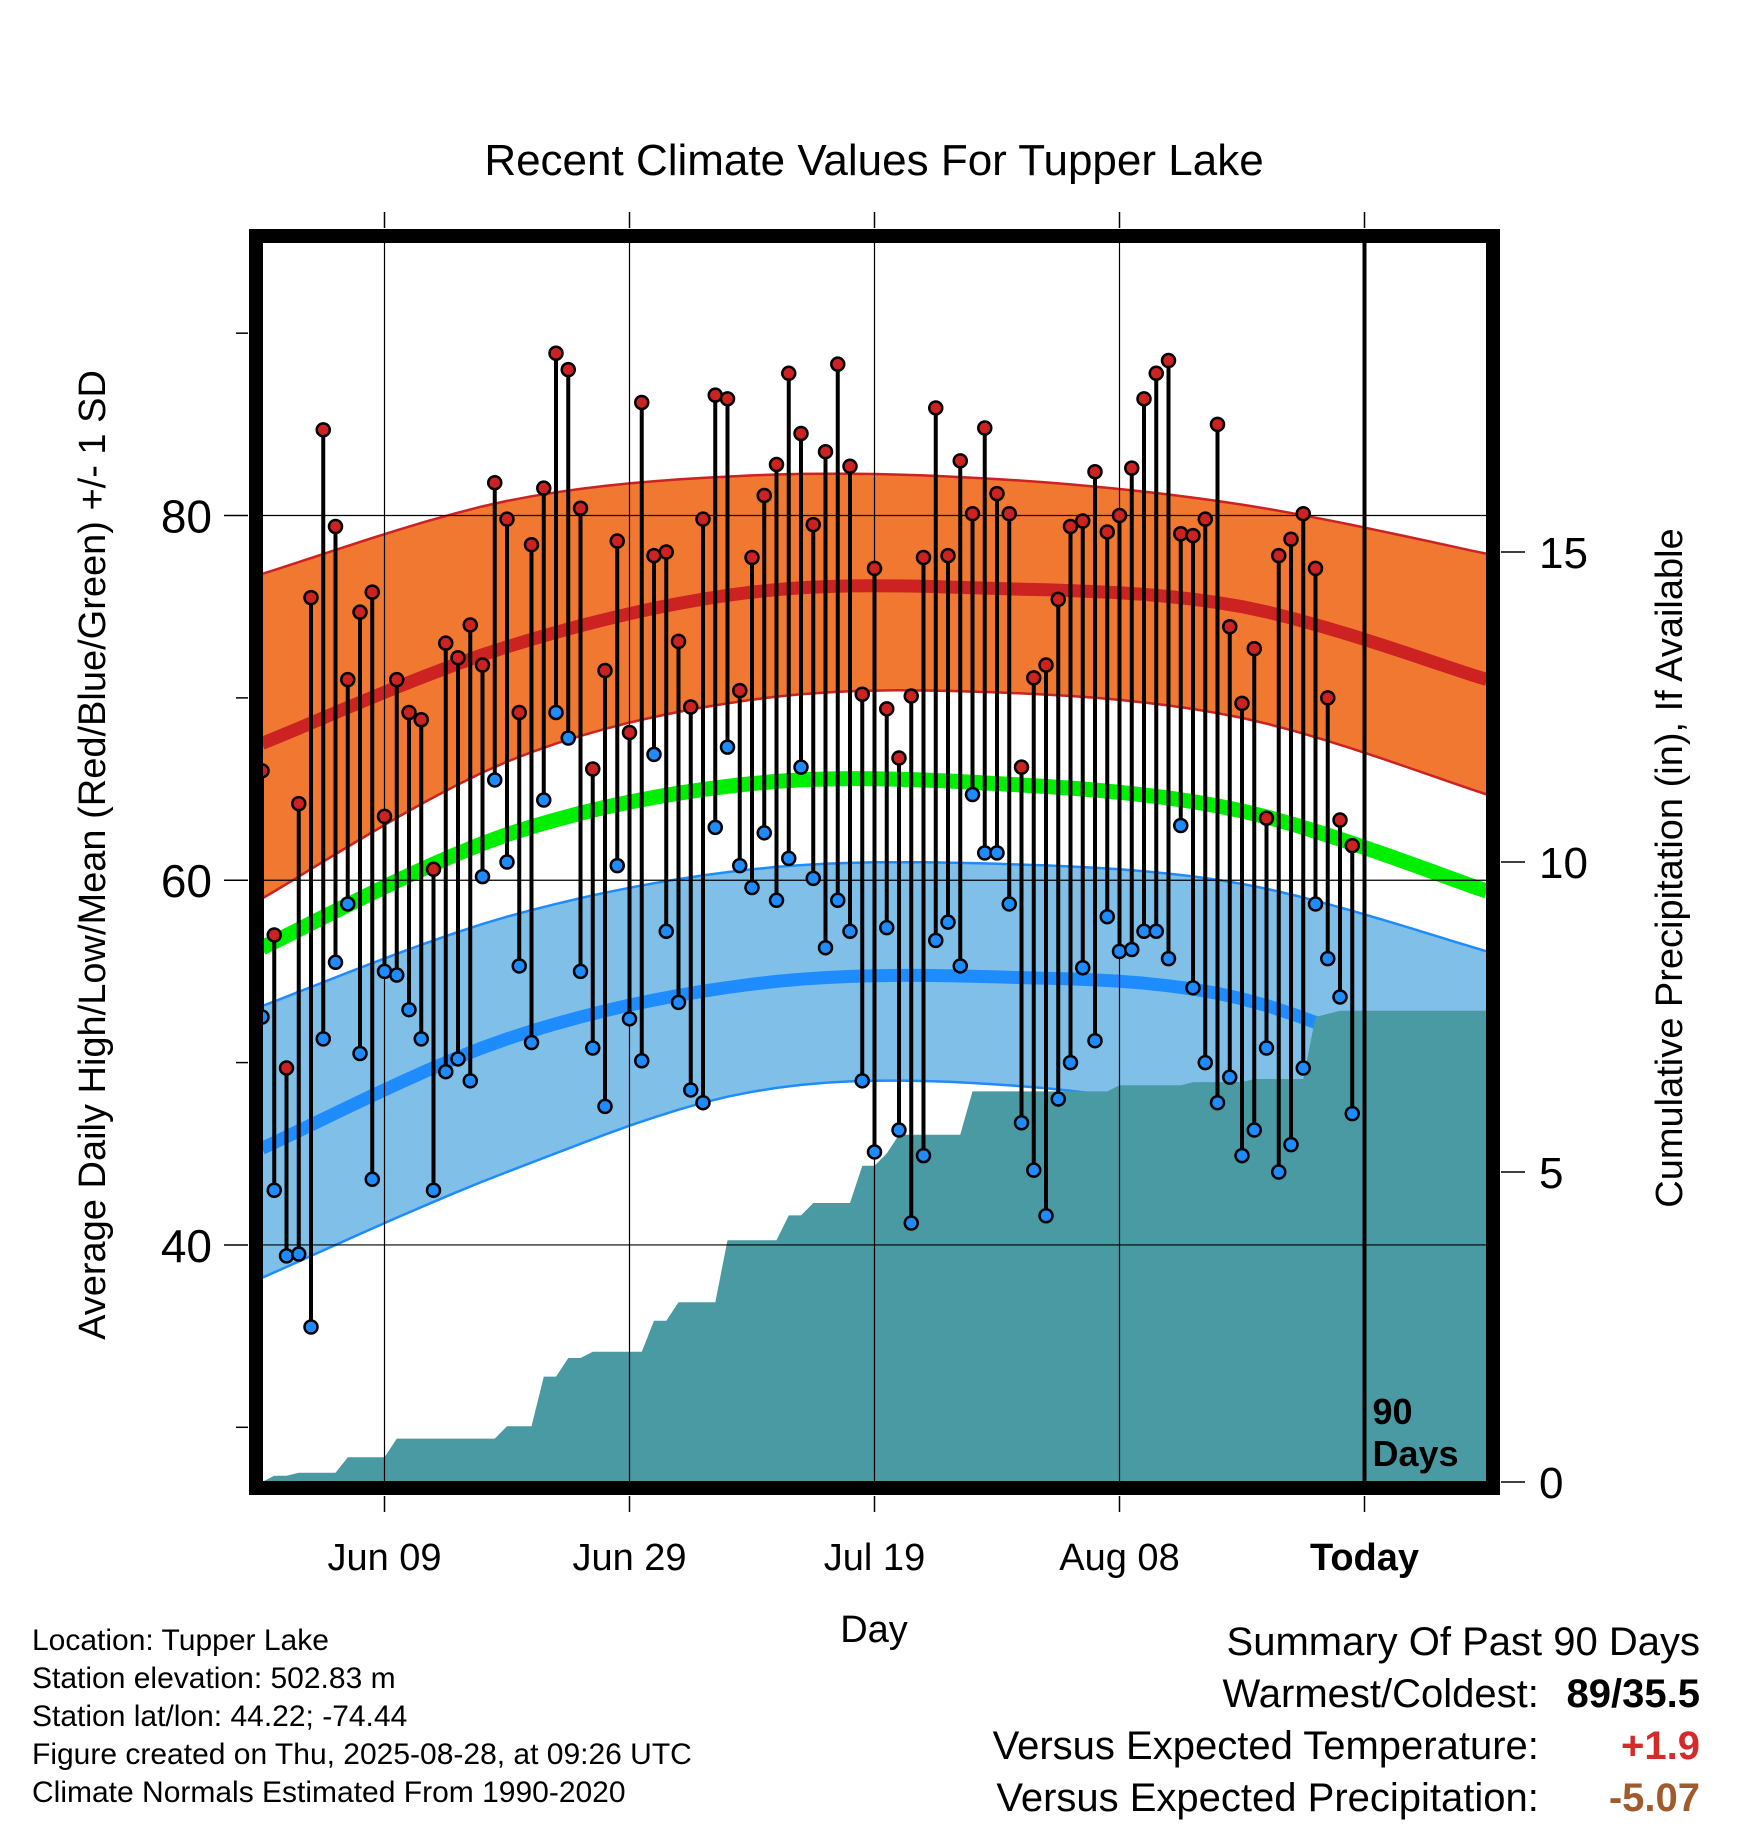 The height and width of the screenshot is (1828, 1748). Describe the element at coordinates (186, 881) in the screenshot. I see `left-y-tick-label: 60` at that location.